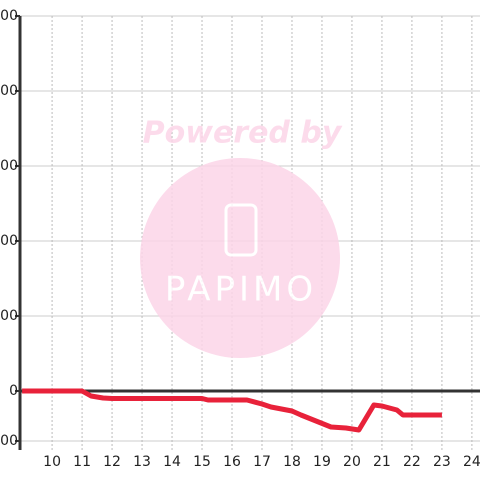 This screenshot has width=480, height=484. Describe the element at coordinates (202, 462) in the screenshot. I see `x-tick-label: 15` at that location.